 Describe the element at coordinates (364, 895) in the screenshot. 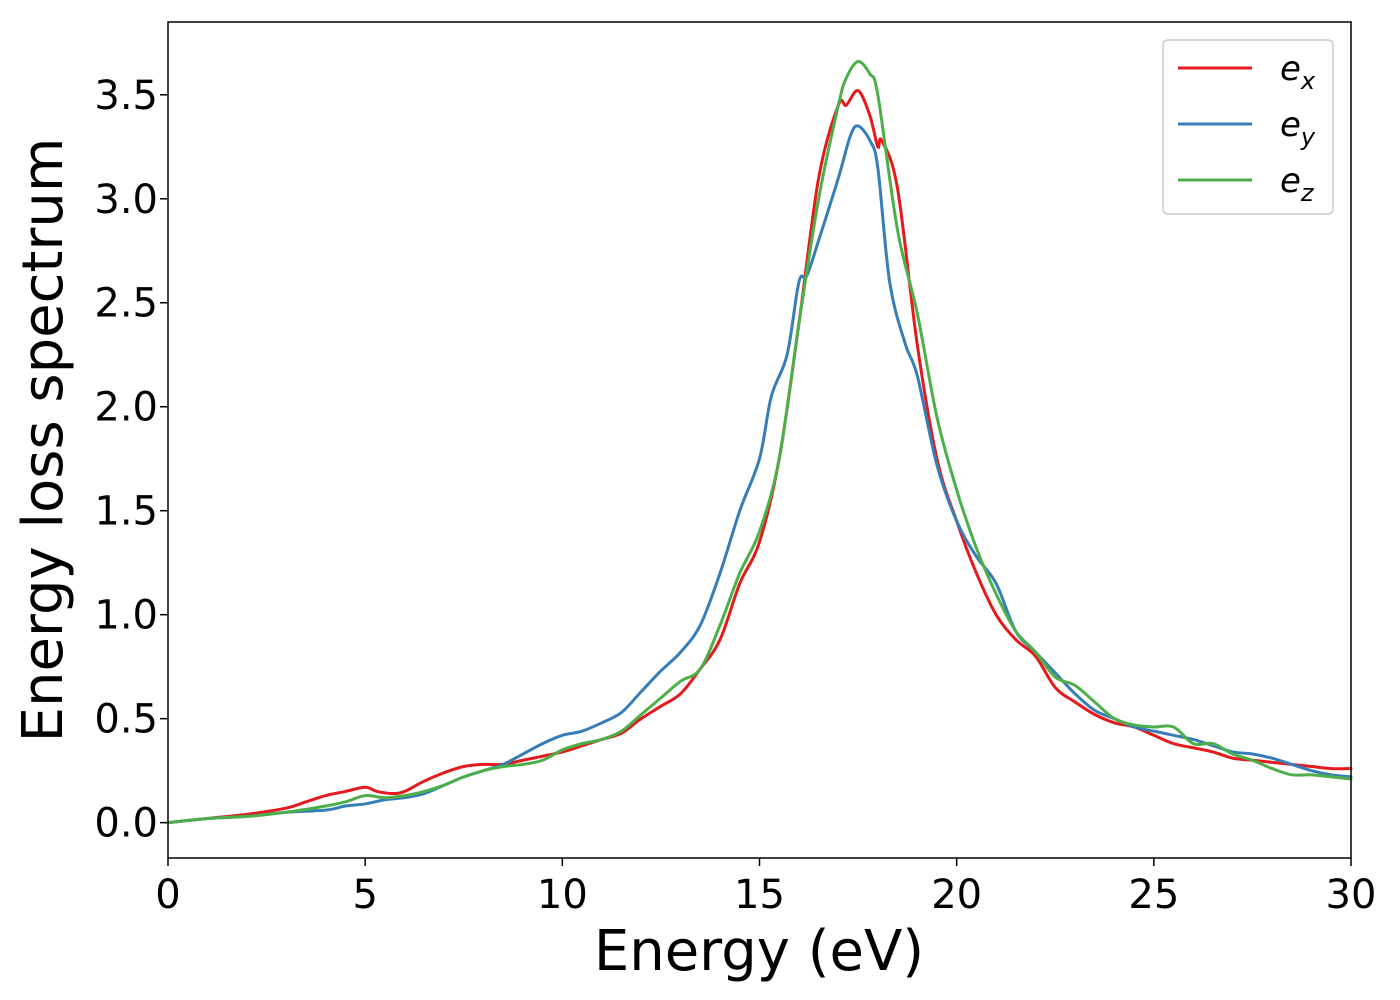

I see `x-tick-label: 5` at that location.